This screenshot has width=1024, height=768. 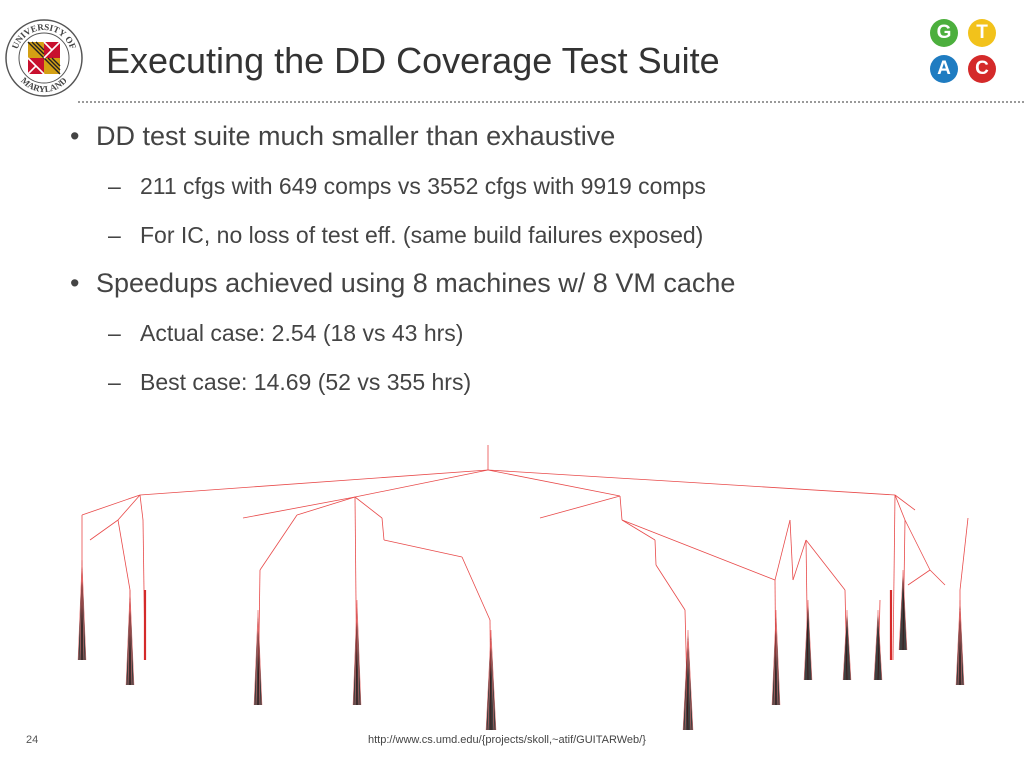 I want to click on gtac-c-badge: C, so click(x=982, y=69).